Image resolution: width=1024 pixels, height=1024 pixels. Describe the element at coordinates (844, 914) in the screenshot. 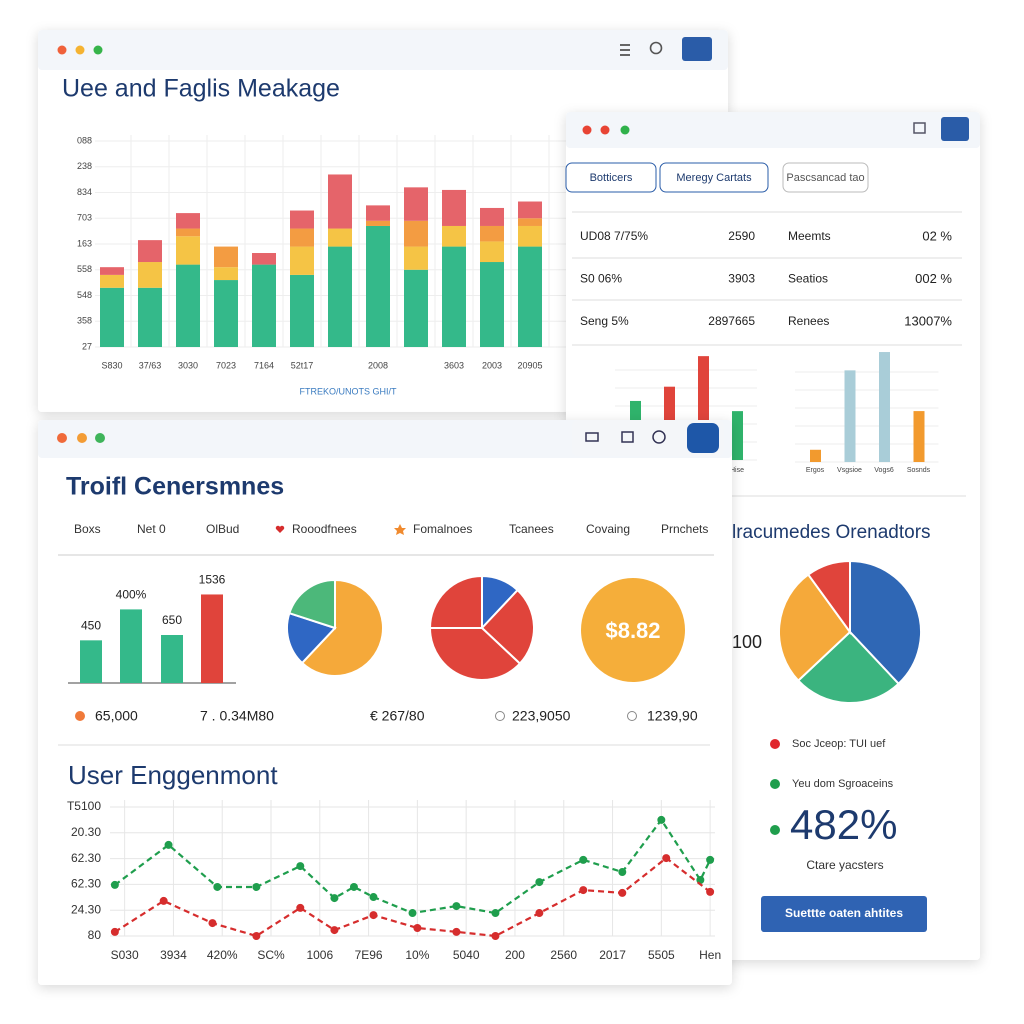

I see `button` at that location.